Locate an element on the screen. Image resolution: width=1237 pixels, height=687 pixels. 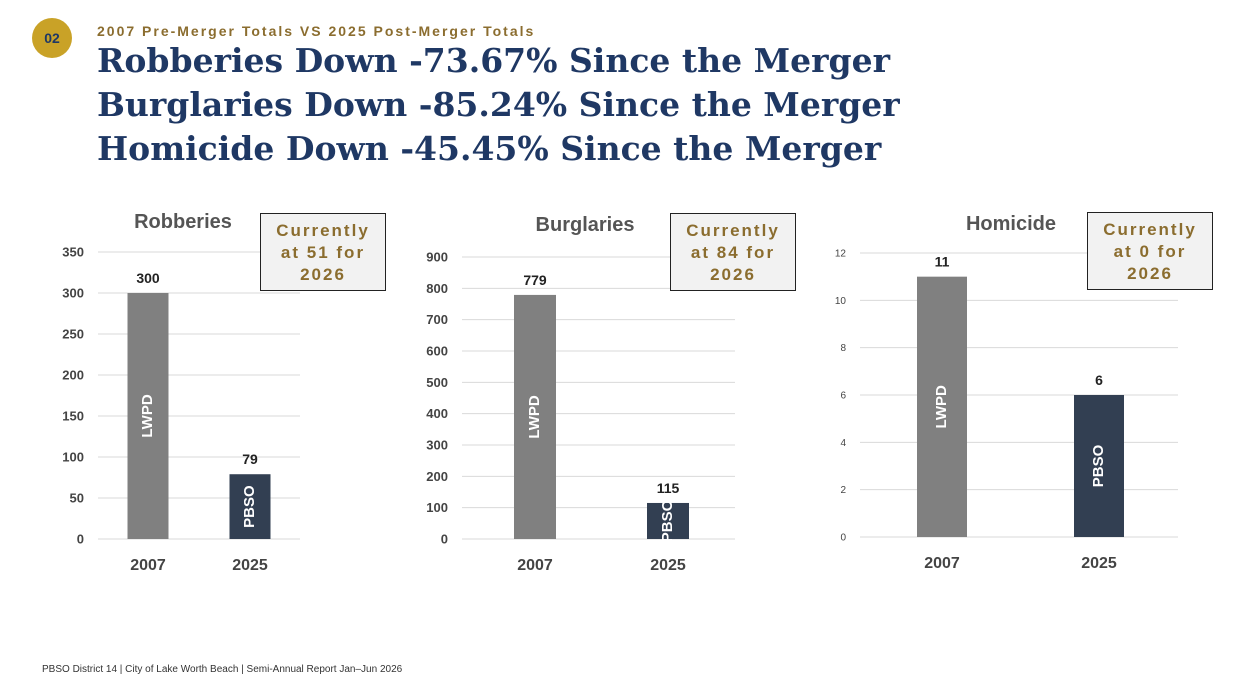
badge is located at coordinates (52, 38).